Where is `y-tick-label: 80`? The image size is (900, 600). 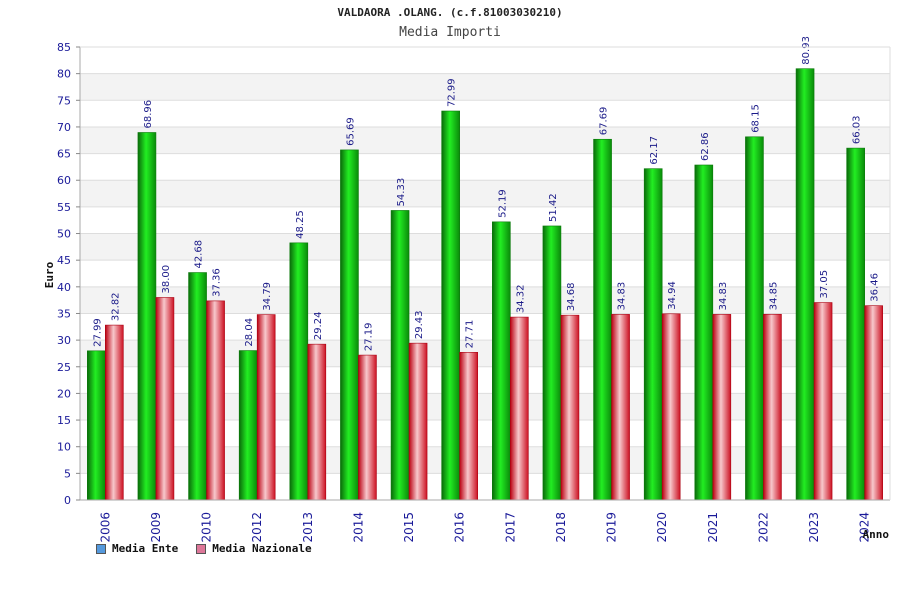 y-tick-label: 80 is located at coordinates (64, 74).